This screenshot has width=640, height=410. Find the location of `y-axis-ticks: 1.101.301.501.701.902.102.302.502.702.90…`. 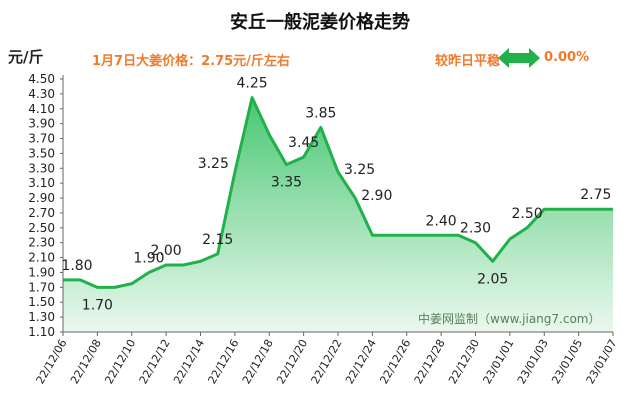

y-axis-ticks: 1.101.301.501.701.902.102.302.502.702.90… is located at coordinates (45, 205).